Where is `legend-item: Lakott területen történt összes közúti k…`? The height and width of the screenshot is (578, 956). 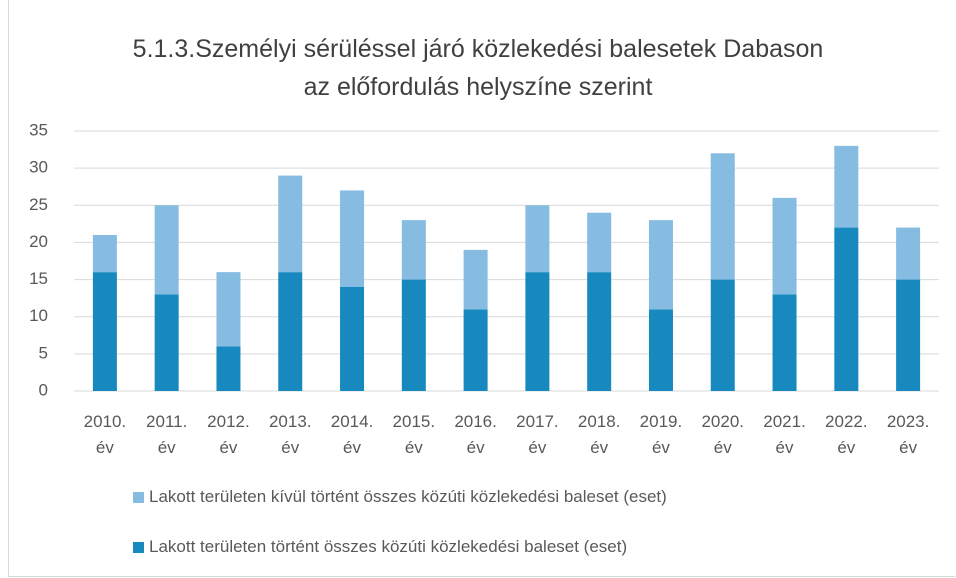
legend-item: Lakott területen történt összes közúti k… is located at coordinates (380, 547).